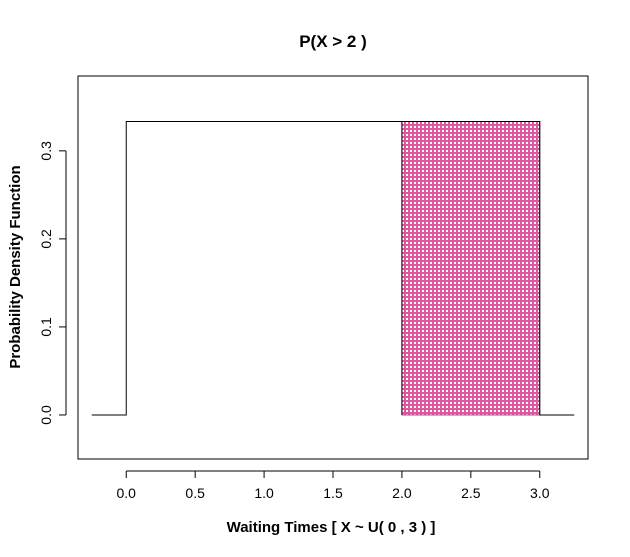  Describe the element at coordinates (46, 327) in the screenshot. I see `y-tick-label: 0.1` at that location.